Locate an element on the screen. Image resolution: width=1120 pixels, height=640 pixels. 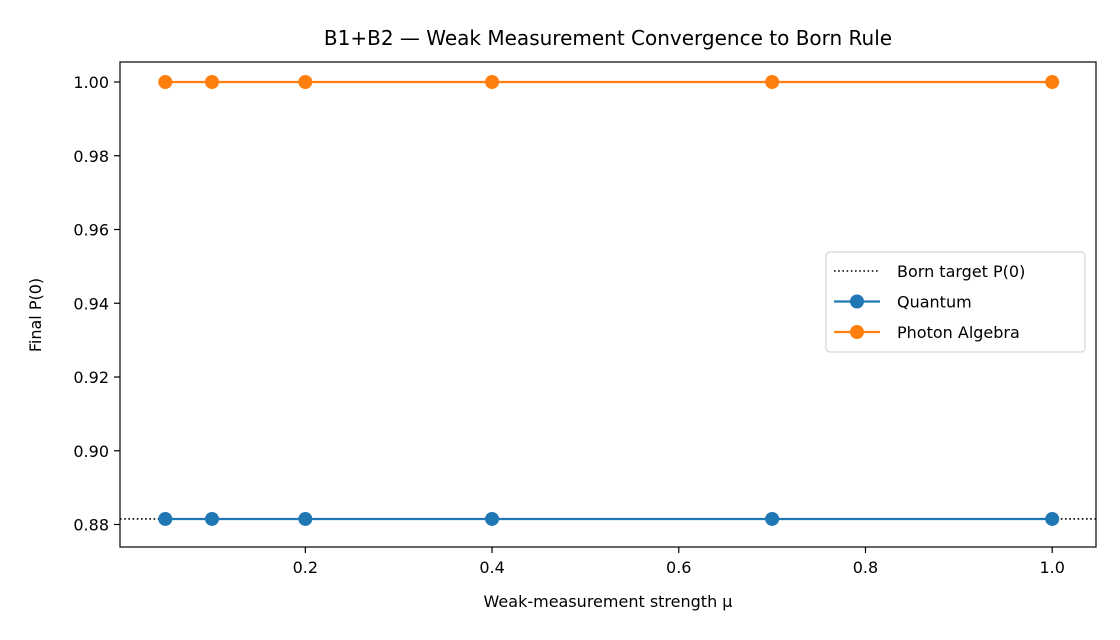
legend-marker-quantum is located at coordinates (857, 301).